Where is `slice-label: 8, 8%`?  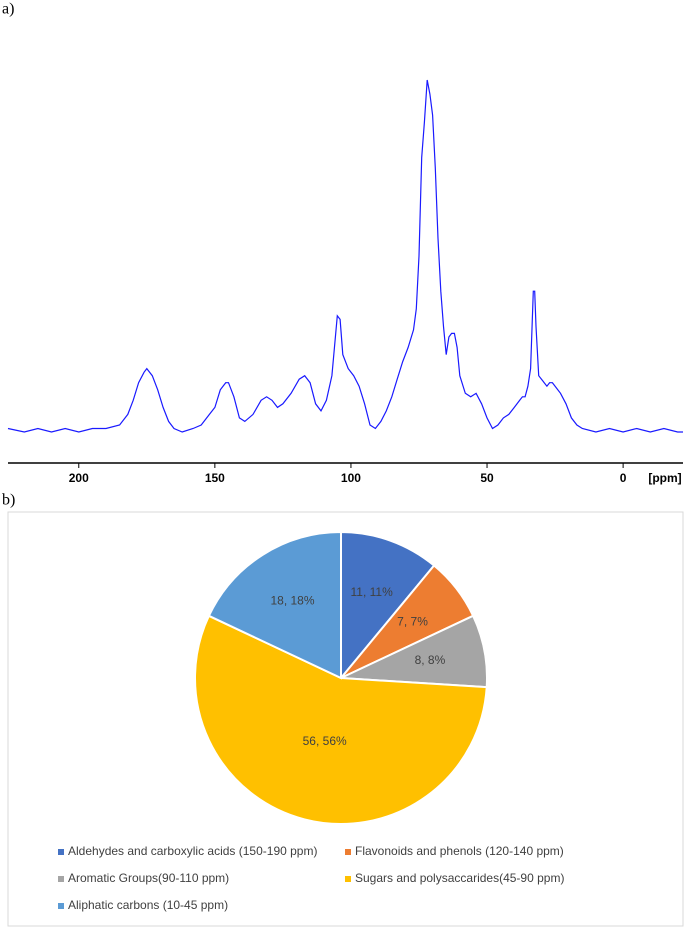
slice-label: 8, 8% is located at coordinates (430, 660).